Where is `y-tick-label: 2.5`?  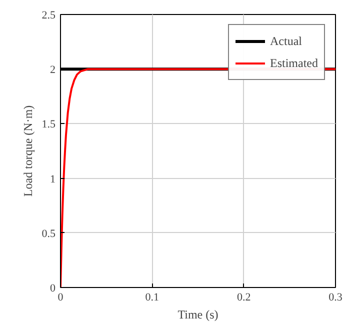
y-tick-label: 2.5 is located at coordinates (49, 16).